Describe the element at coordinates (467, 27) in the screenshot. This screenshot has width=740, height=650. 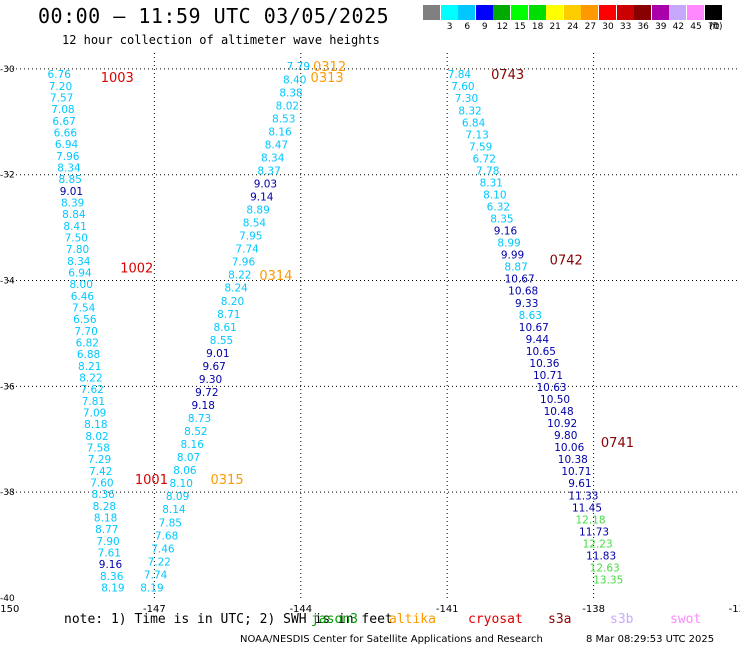
I see `scale-label: 6` at that location.